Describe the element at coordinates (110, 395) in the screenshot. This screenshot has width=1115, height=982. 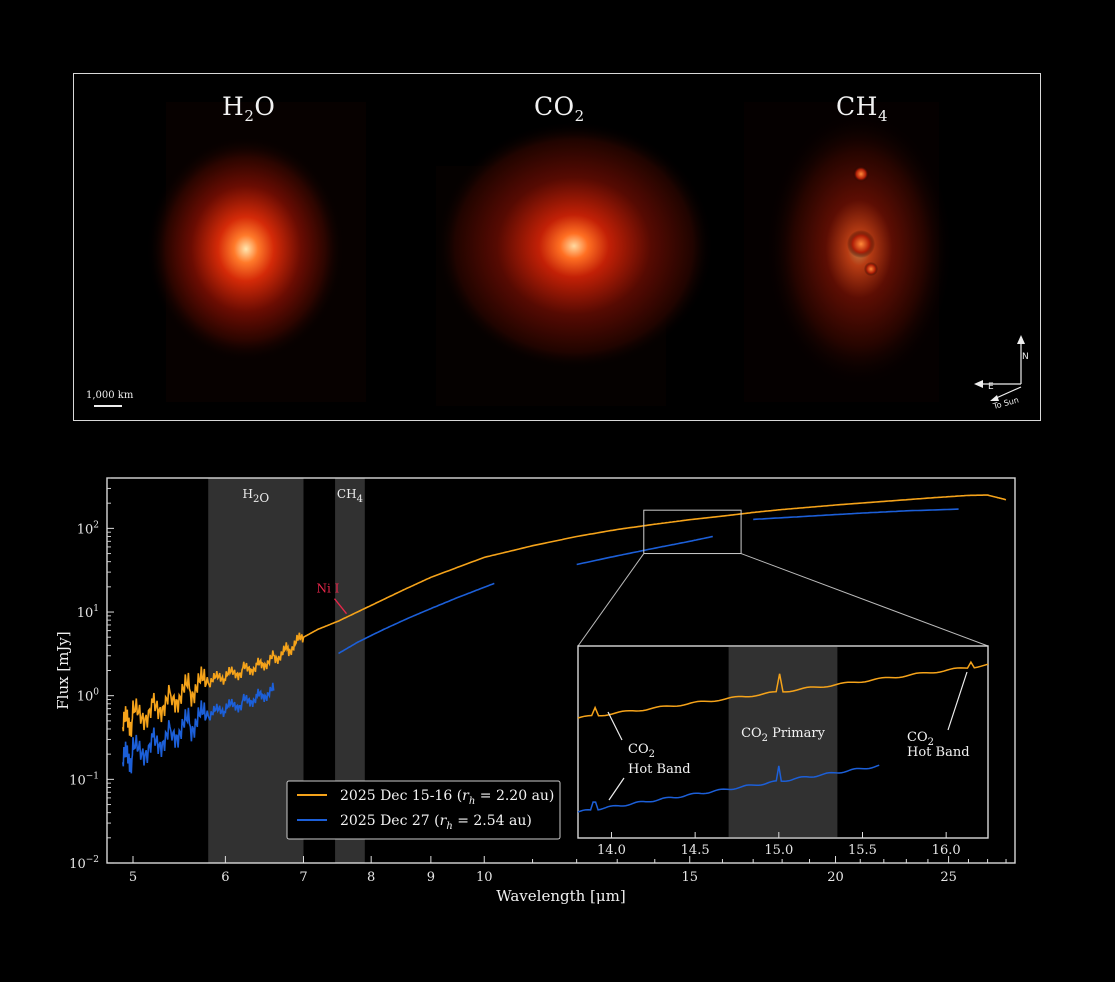
I see `scale-bar-label: 1,000 km` at that location.